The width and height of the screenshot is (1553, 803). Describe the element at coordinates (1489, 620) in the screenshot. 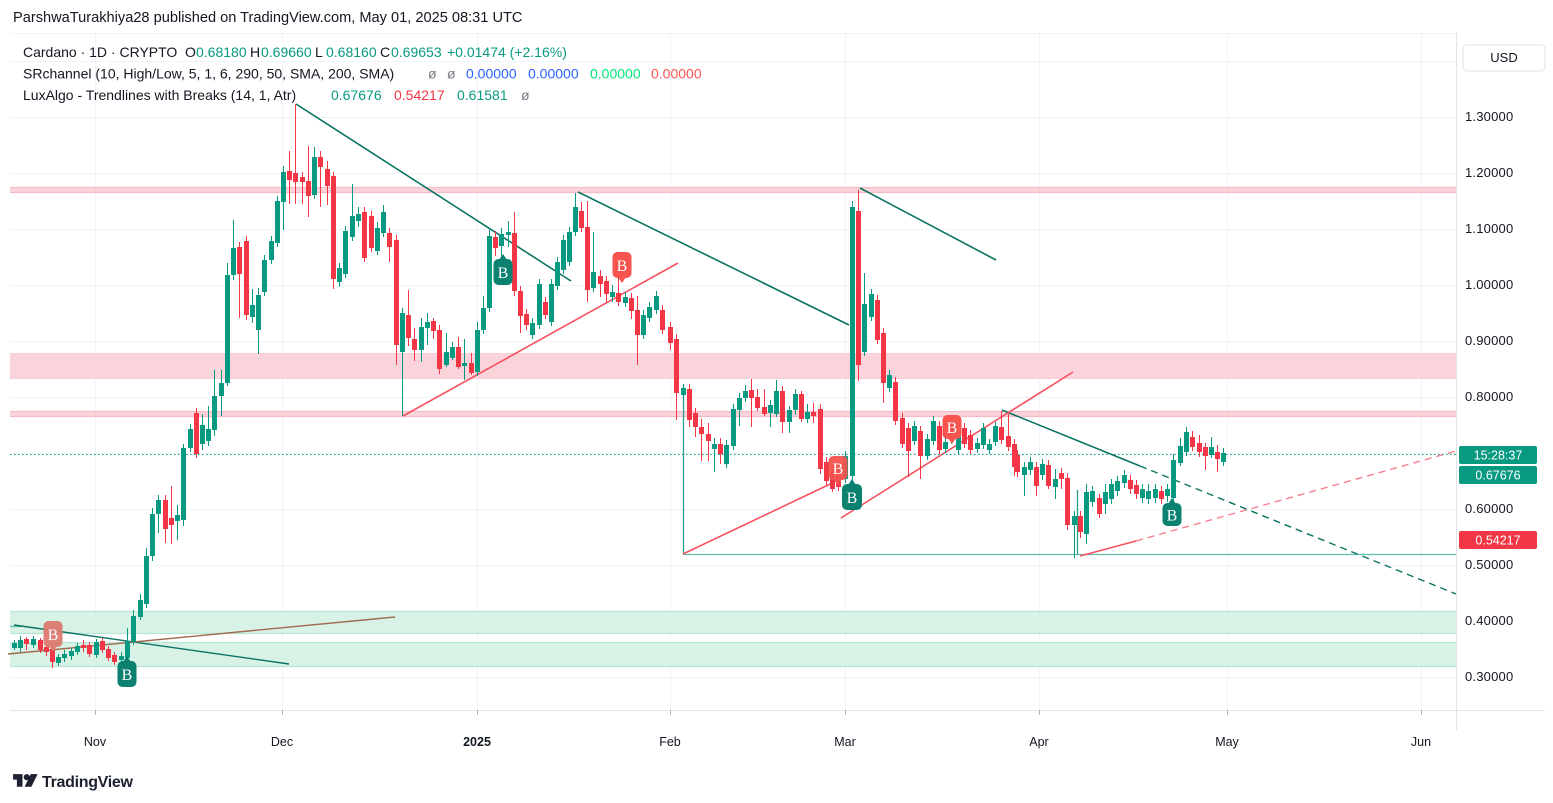

I see `svg-text: 0.40000` at that location.